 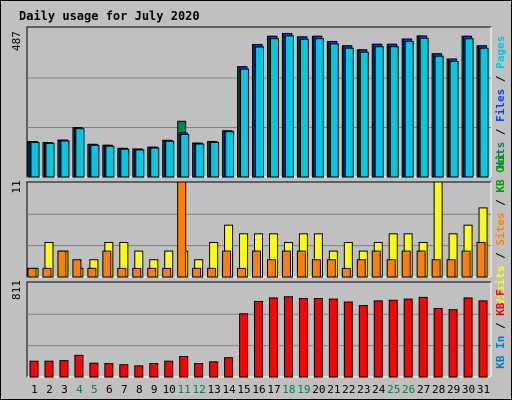 What do you see at coordinates (500, 105) in the screenshot?
I see `legend-item: Files` at bounding box center [500, 105].